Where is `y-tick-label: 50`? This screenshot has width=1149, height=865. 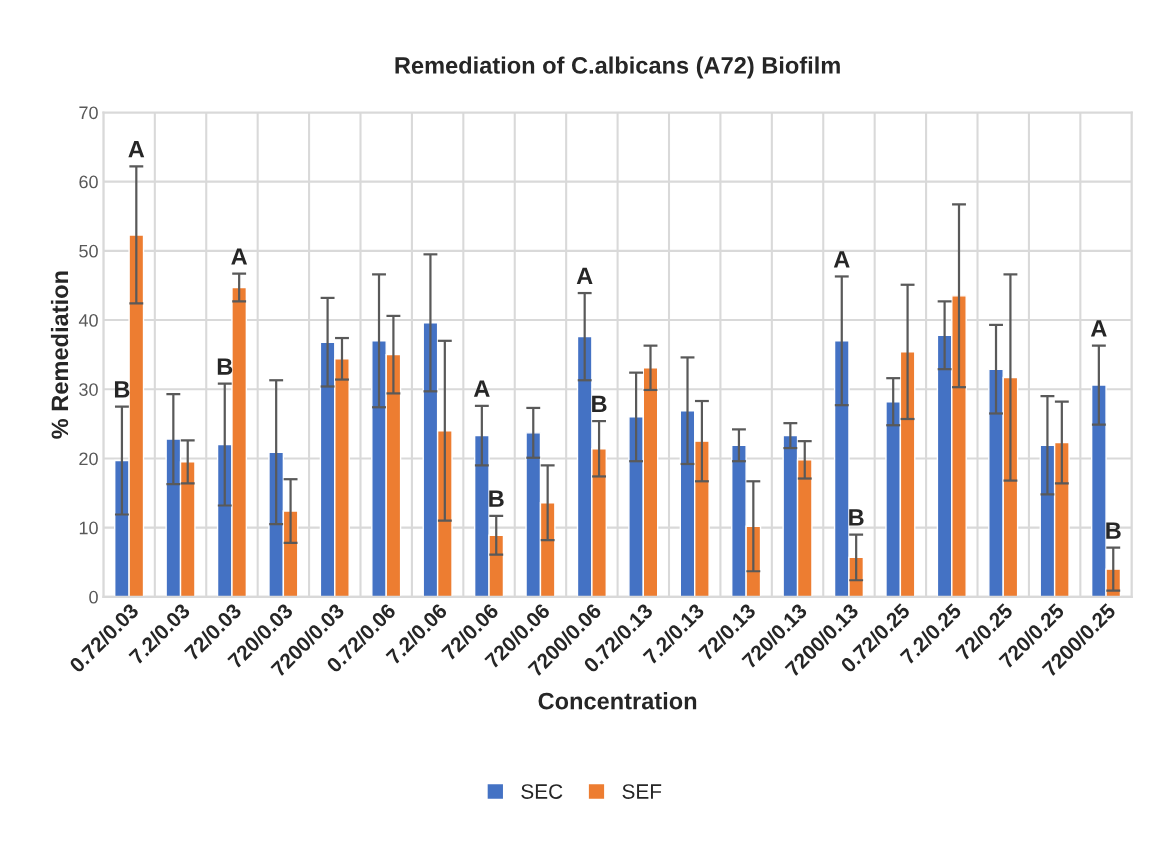
y-tick-label: 50 is located at coordinates (88, 251).